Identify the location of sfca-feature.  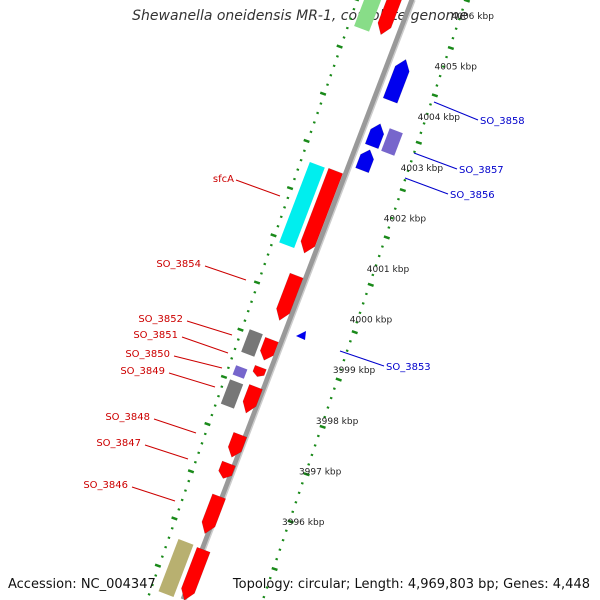
(302, 205).